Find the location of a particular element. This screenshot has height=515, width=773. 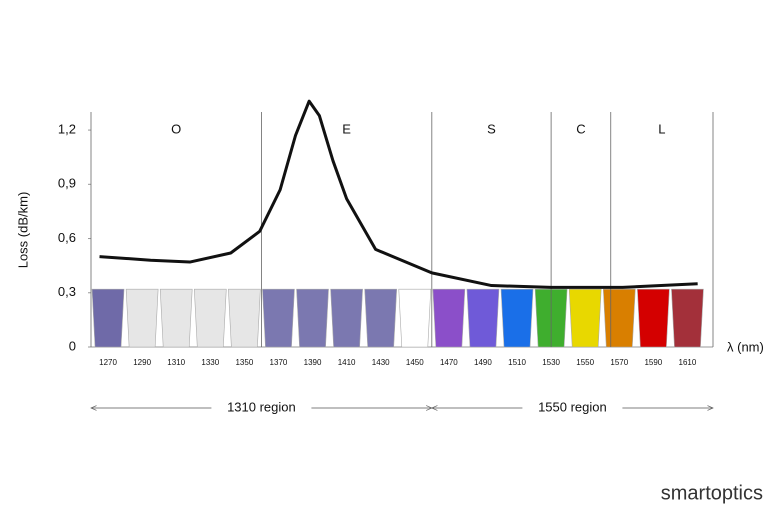

band-label: E is located at coordinates (346, 128).